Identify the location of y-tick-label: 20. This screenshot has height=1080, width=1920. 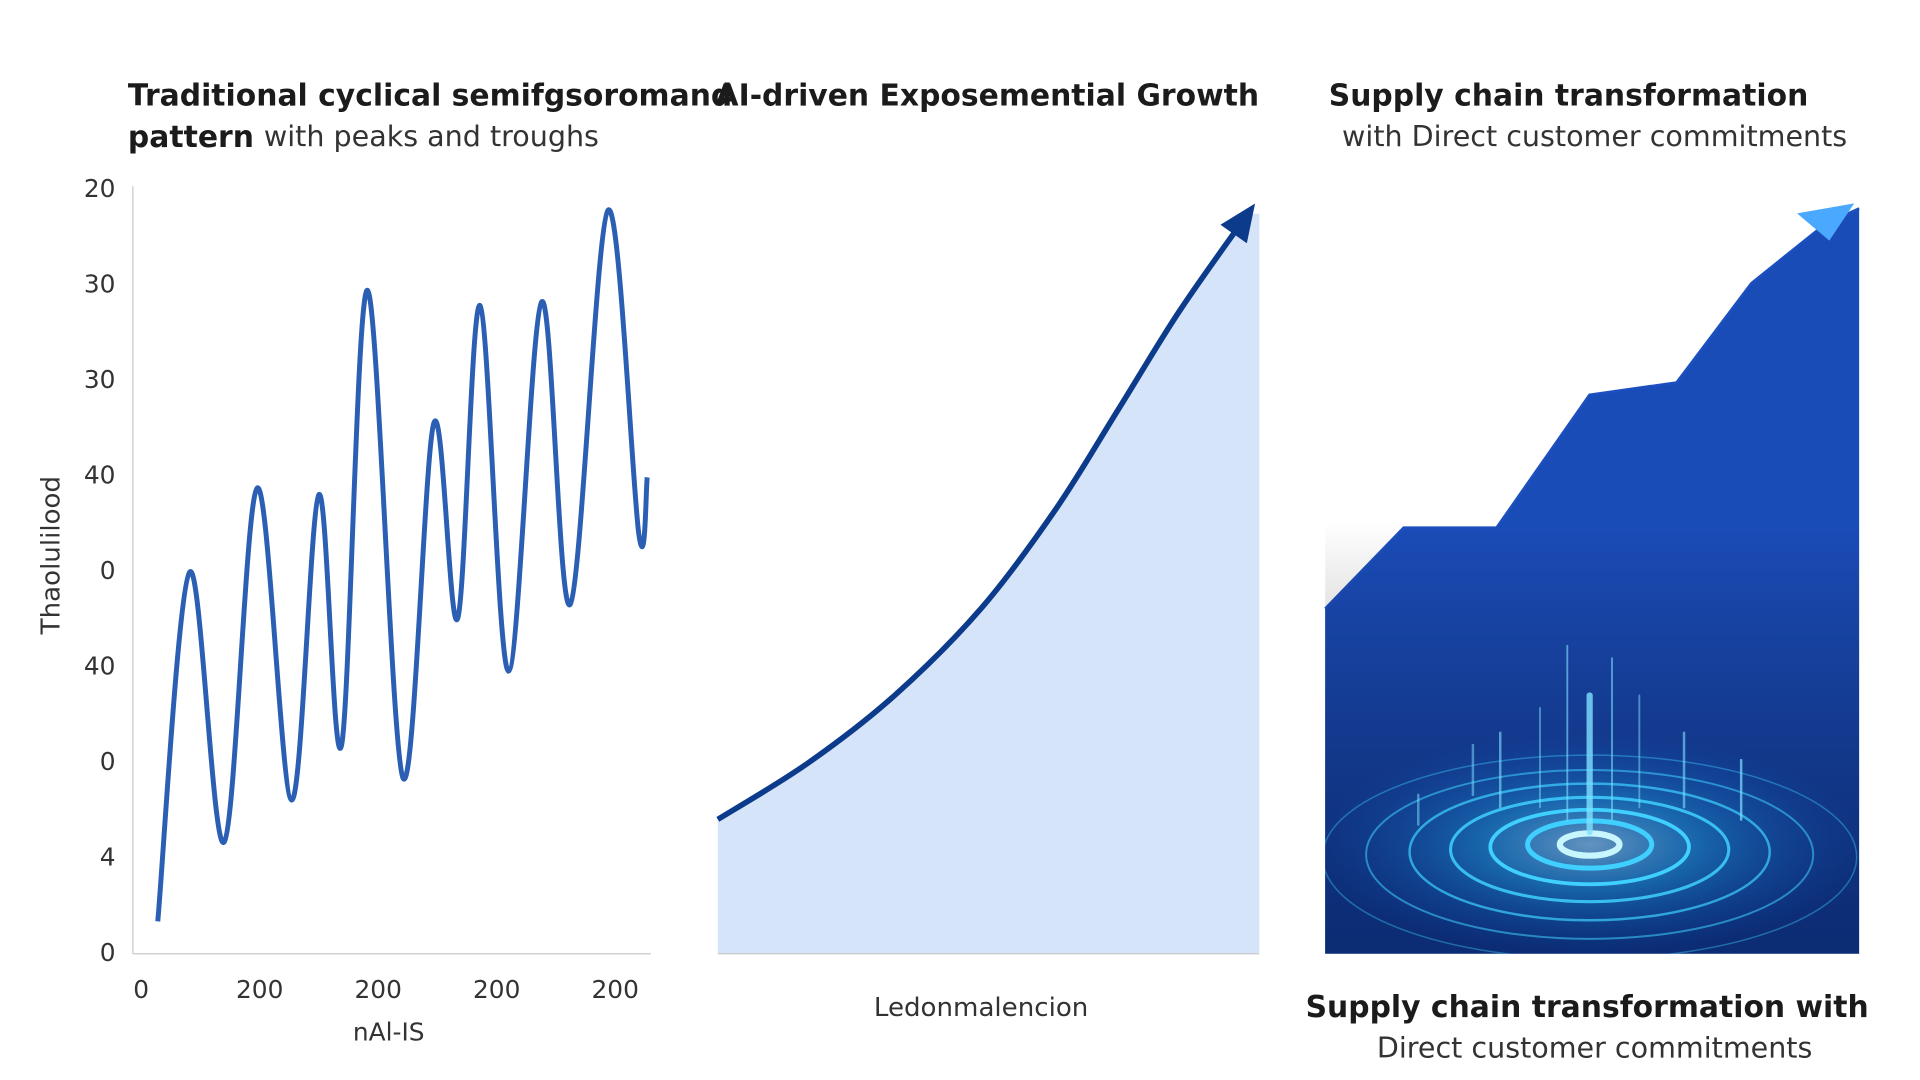
(100, 188).